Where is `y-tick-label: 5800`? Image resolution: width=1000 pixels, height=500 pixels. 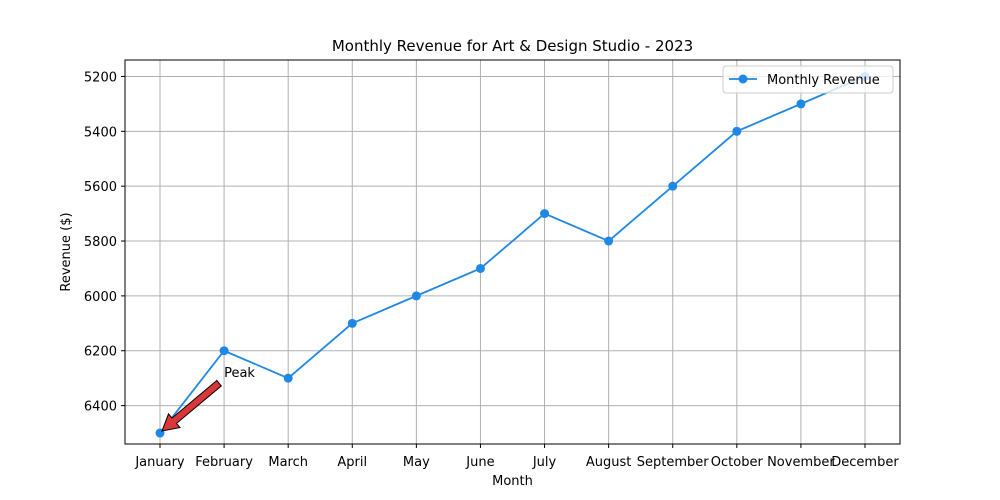
y-tick-label: 5800 is located at coordinates (100, 242).